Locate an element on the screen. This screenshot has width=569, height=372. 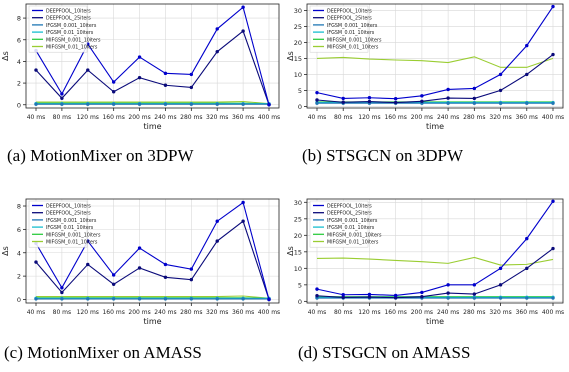
series-line-MIFGSM_0.01_10iters is located at coordinates (435, 261).